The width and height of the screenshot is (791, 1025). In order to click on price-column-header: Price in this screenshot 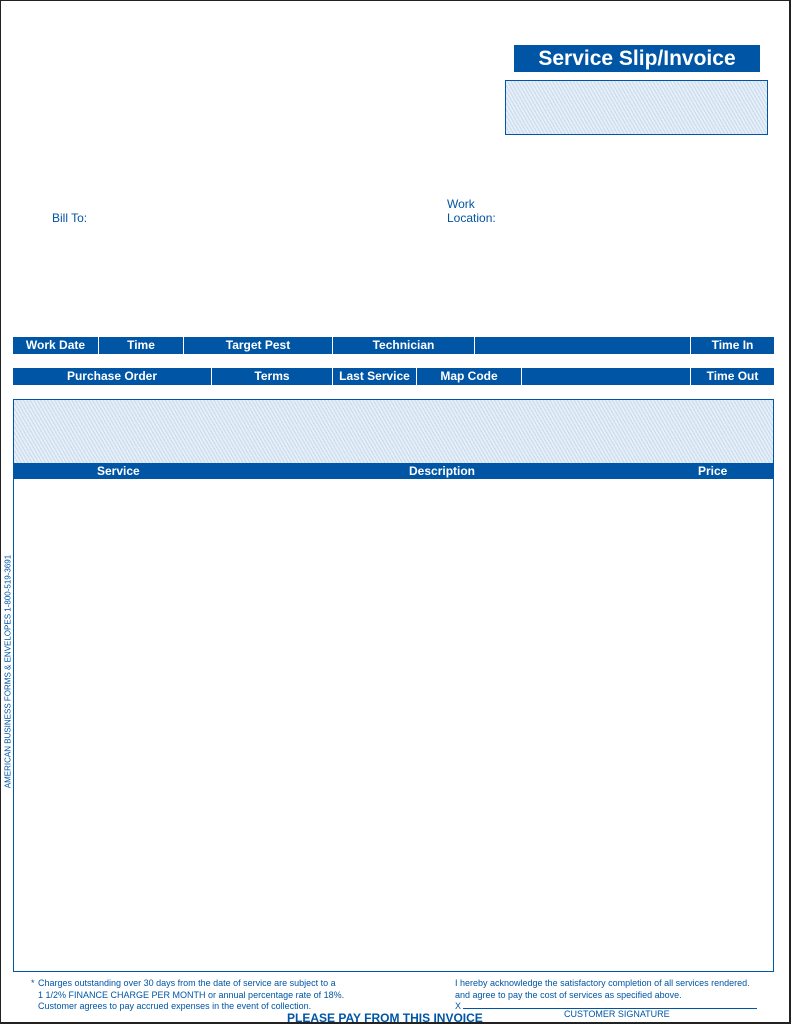, I will do `click(713, 471)`.